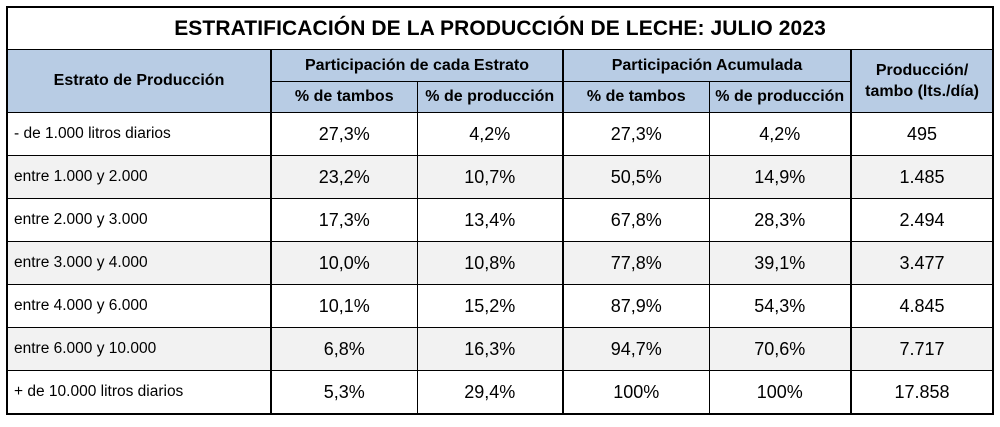  Describe the element at coordinates (636, 134) in the screenshot. I see `cell-acum-tambos: 27,3%` at that location.